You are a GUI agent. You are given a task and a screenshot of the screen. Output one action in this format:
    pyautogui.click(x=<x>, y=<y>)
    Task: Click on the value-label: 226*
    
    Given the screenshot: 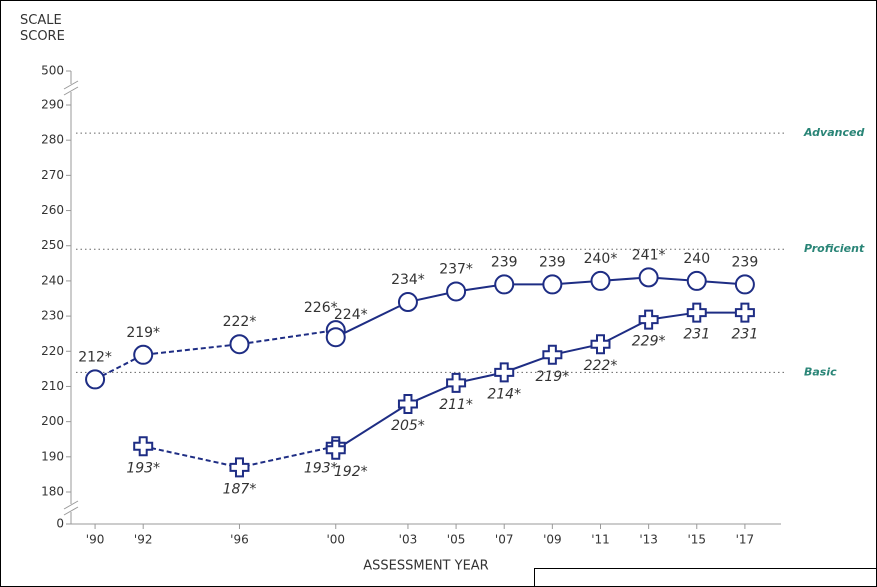 What is the action you would take?
    pyautogui.click(x=321, y=308)
    